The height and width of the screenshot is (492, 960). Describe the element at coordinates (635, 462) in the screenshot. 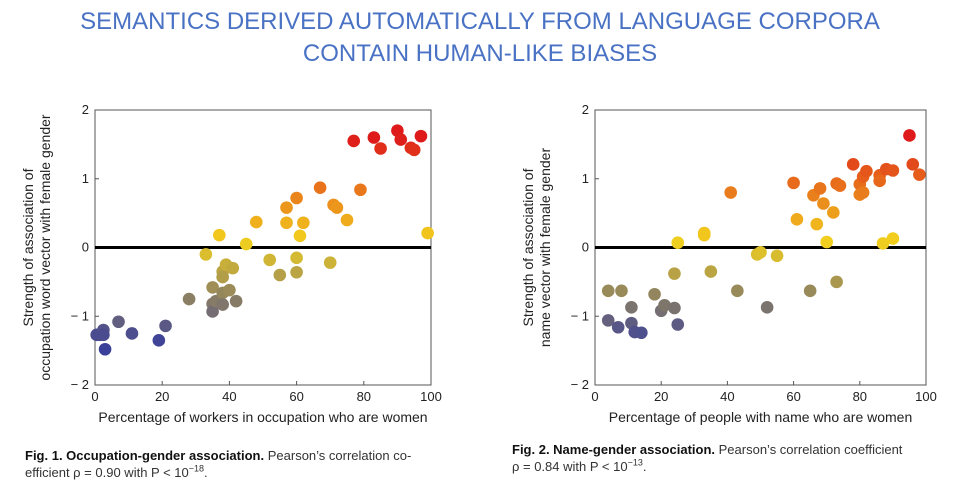

I see `figure-2-caption-exponent: −13` at that location.